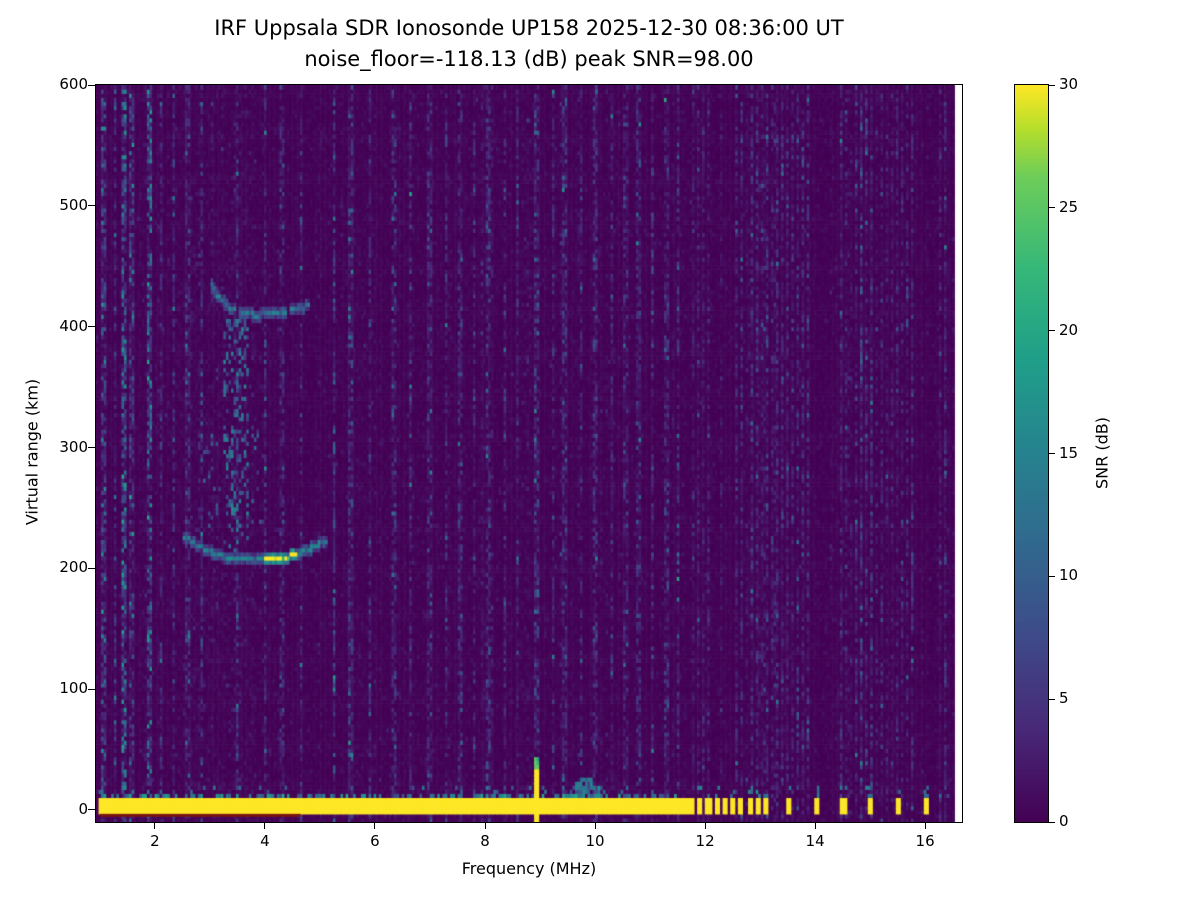 The width and height of the screenshot is (1200, 900). I want to click on x-tick-label: 6, so click(375, 841).